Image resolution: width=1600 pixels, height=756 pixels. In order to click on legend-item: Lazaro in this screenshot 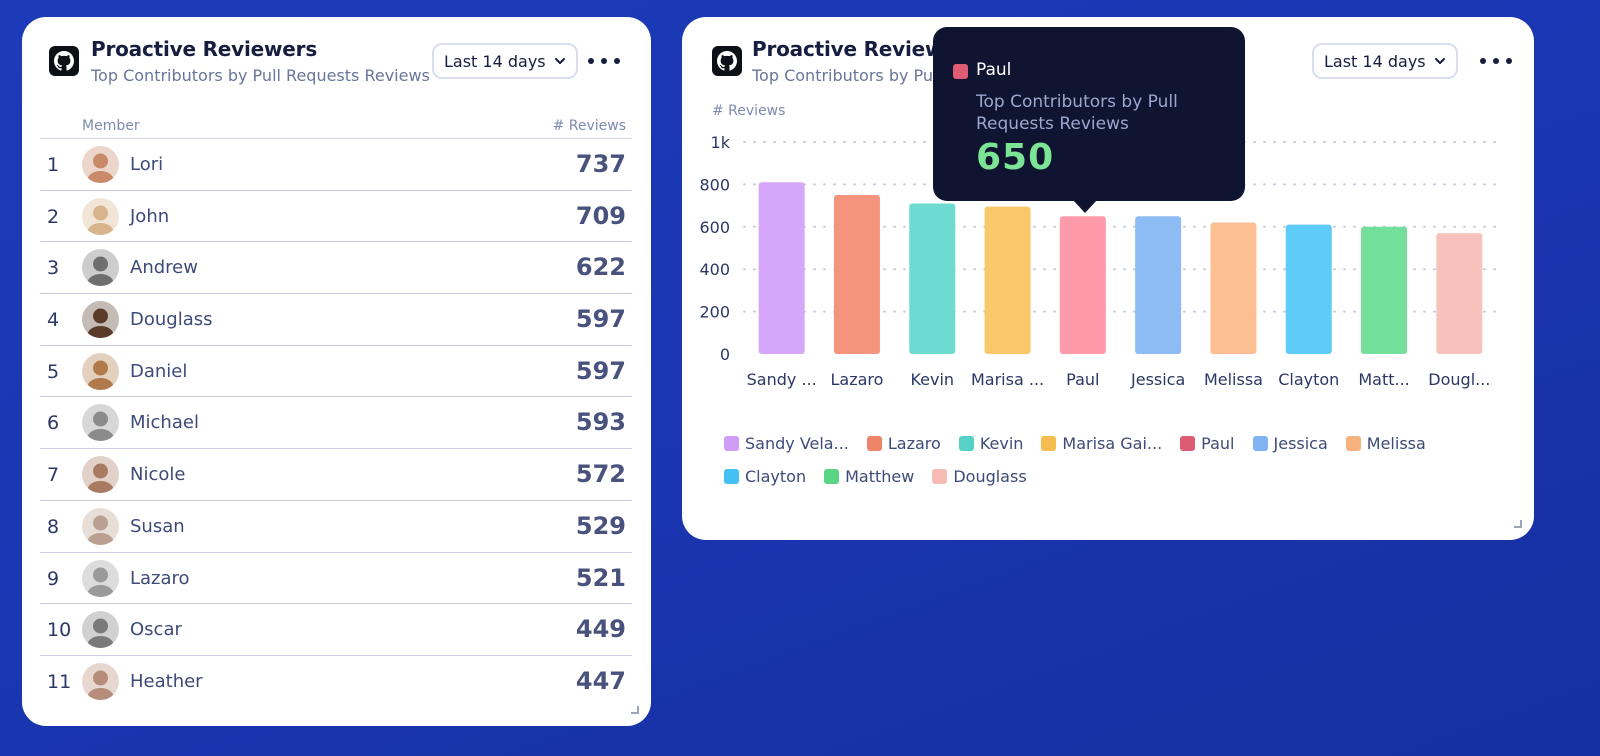, I will do `click(903, 443)`.